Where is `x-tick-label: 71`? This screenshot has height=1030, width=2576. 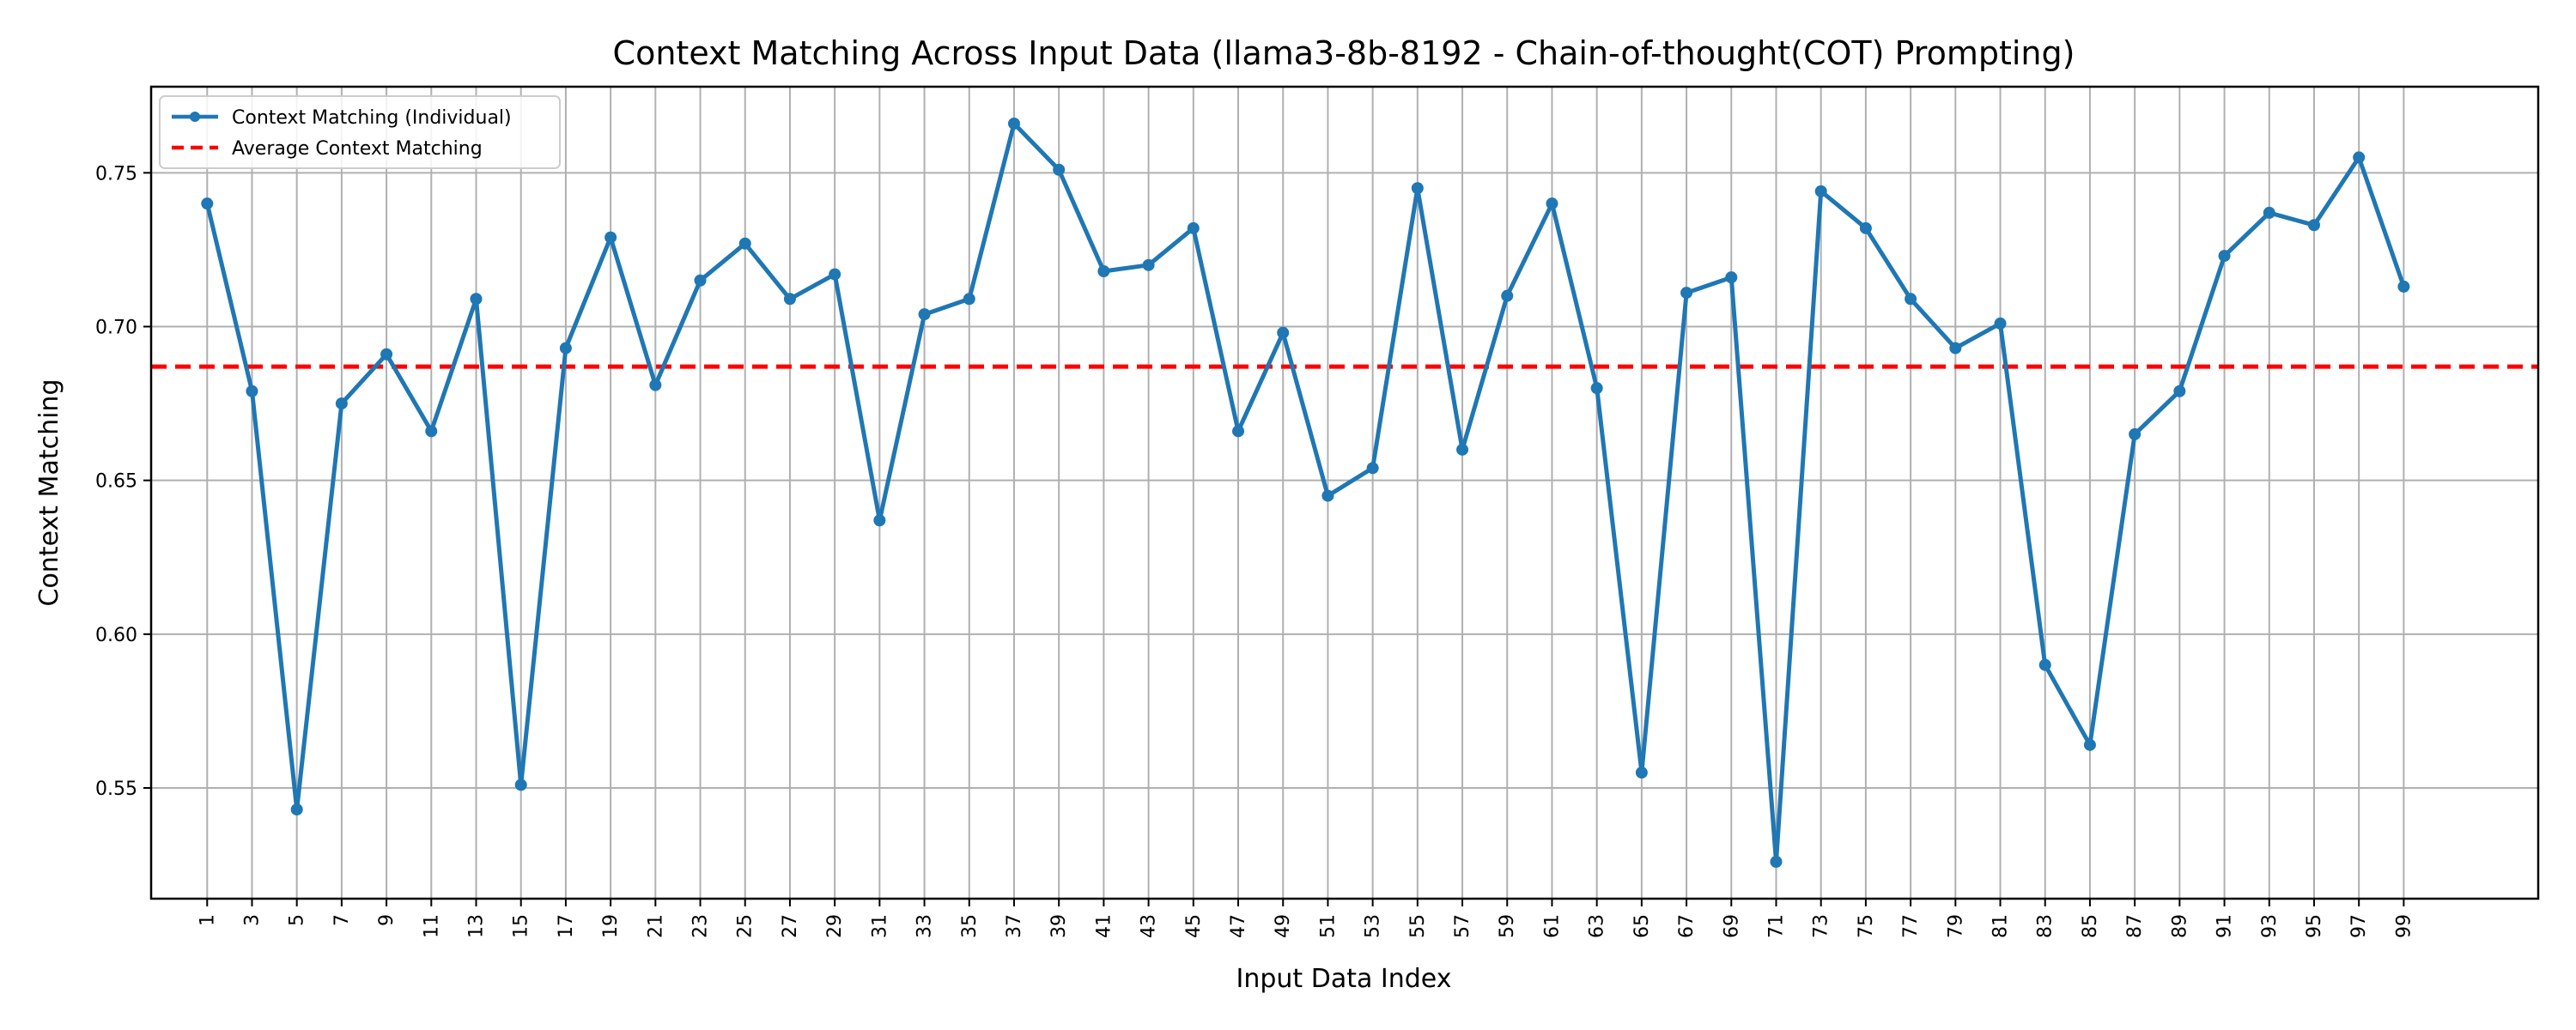
x-tick-label: 71 is located at coordinates (1776, 926).